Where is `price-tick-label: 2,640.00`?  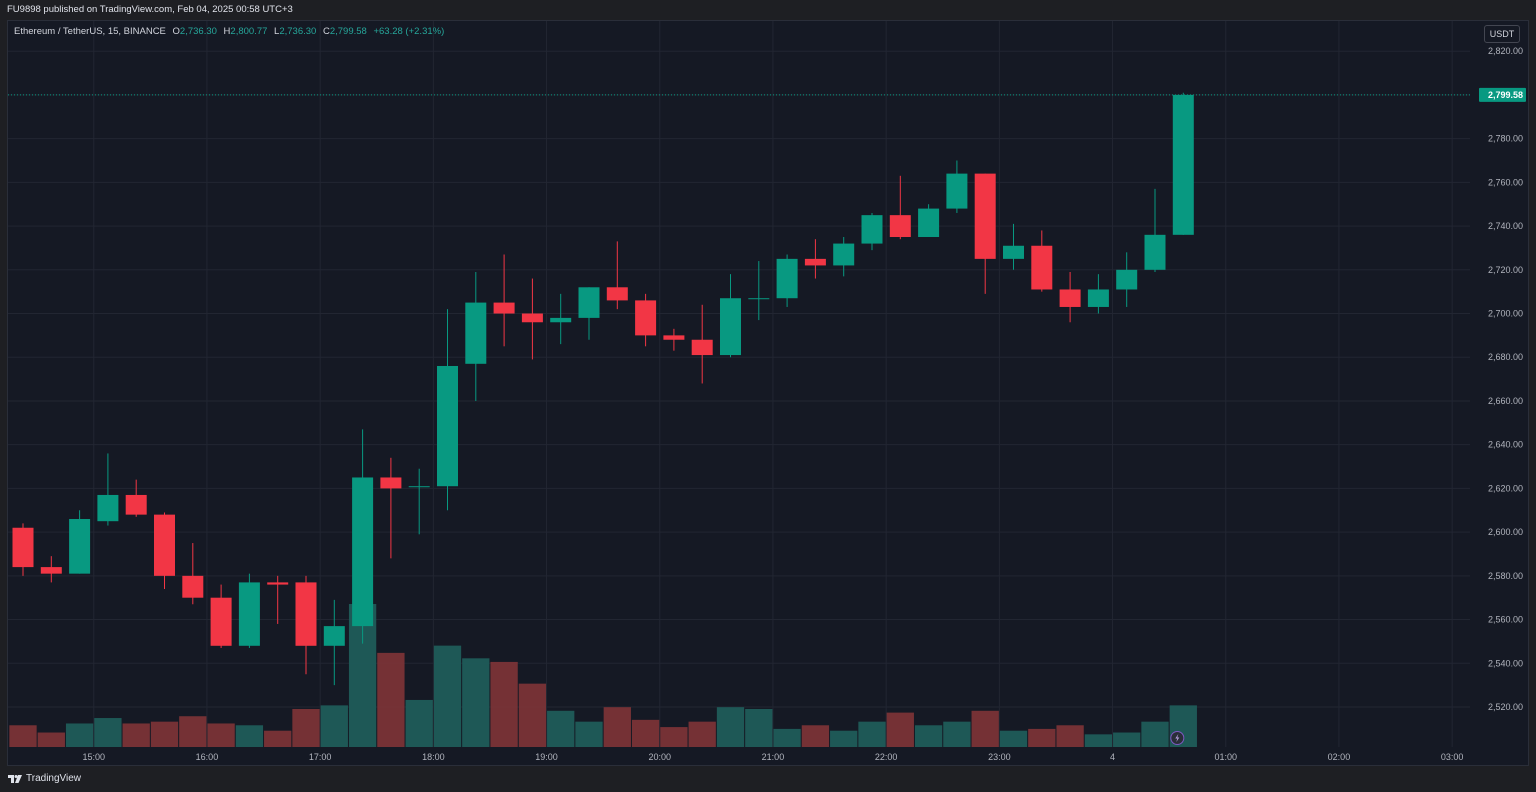
price-tick-label: 2,640.00 is located at coordinates (1505, 445).